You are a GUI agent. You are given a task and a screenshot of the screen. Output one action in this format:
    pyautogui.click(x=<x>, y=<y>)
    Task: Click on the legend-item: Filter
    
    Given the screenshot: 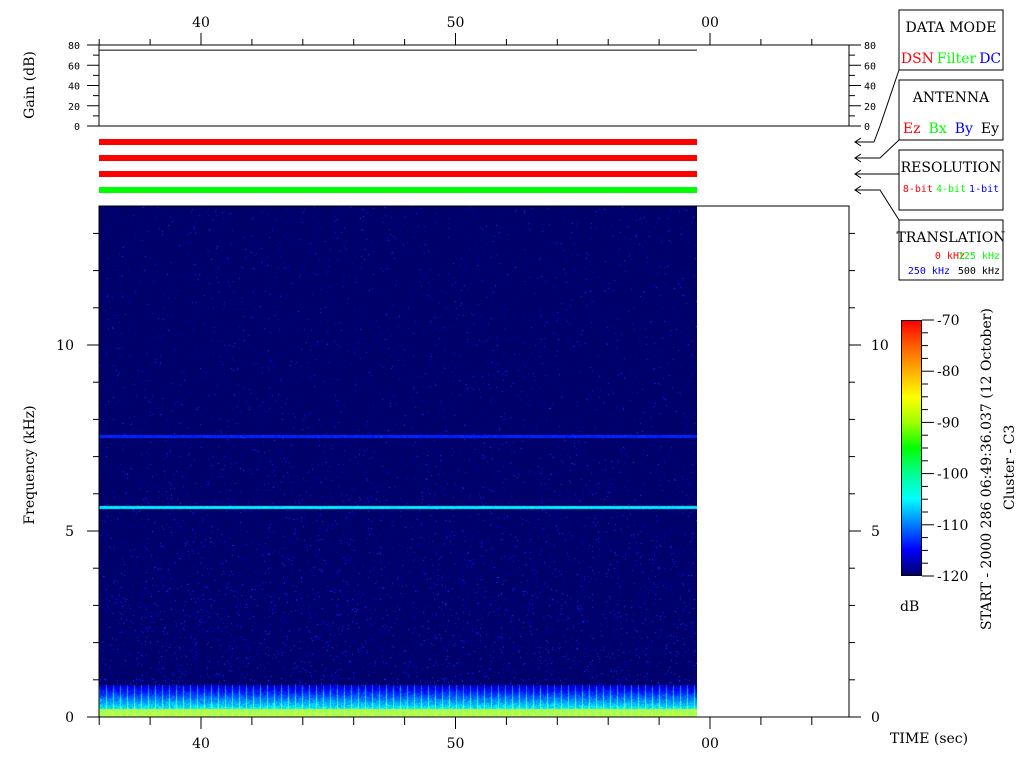 What is the action you would take?
    pyautogui.click(x=957, y=59)
    